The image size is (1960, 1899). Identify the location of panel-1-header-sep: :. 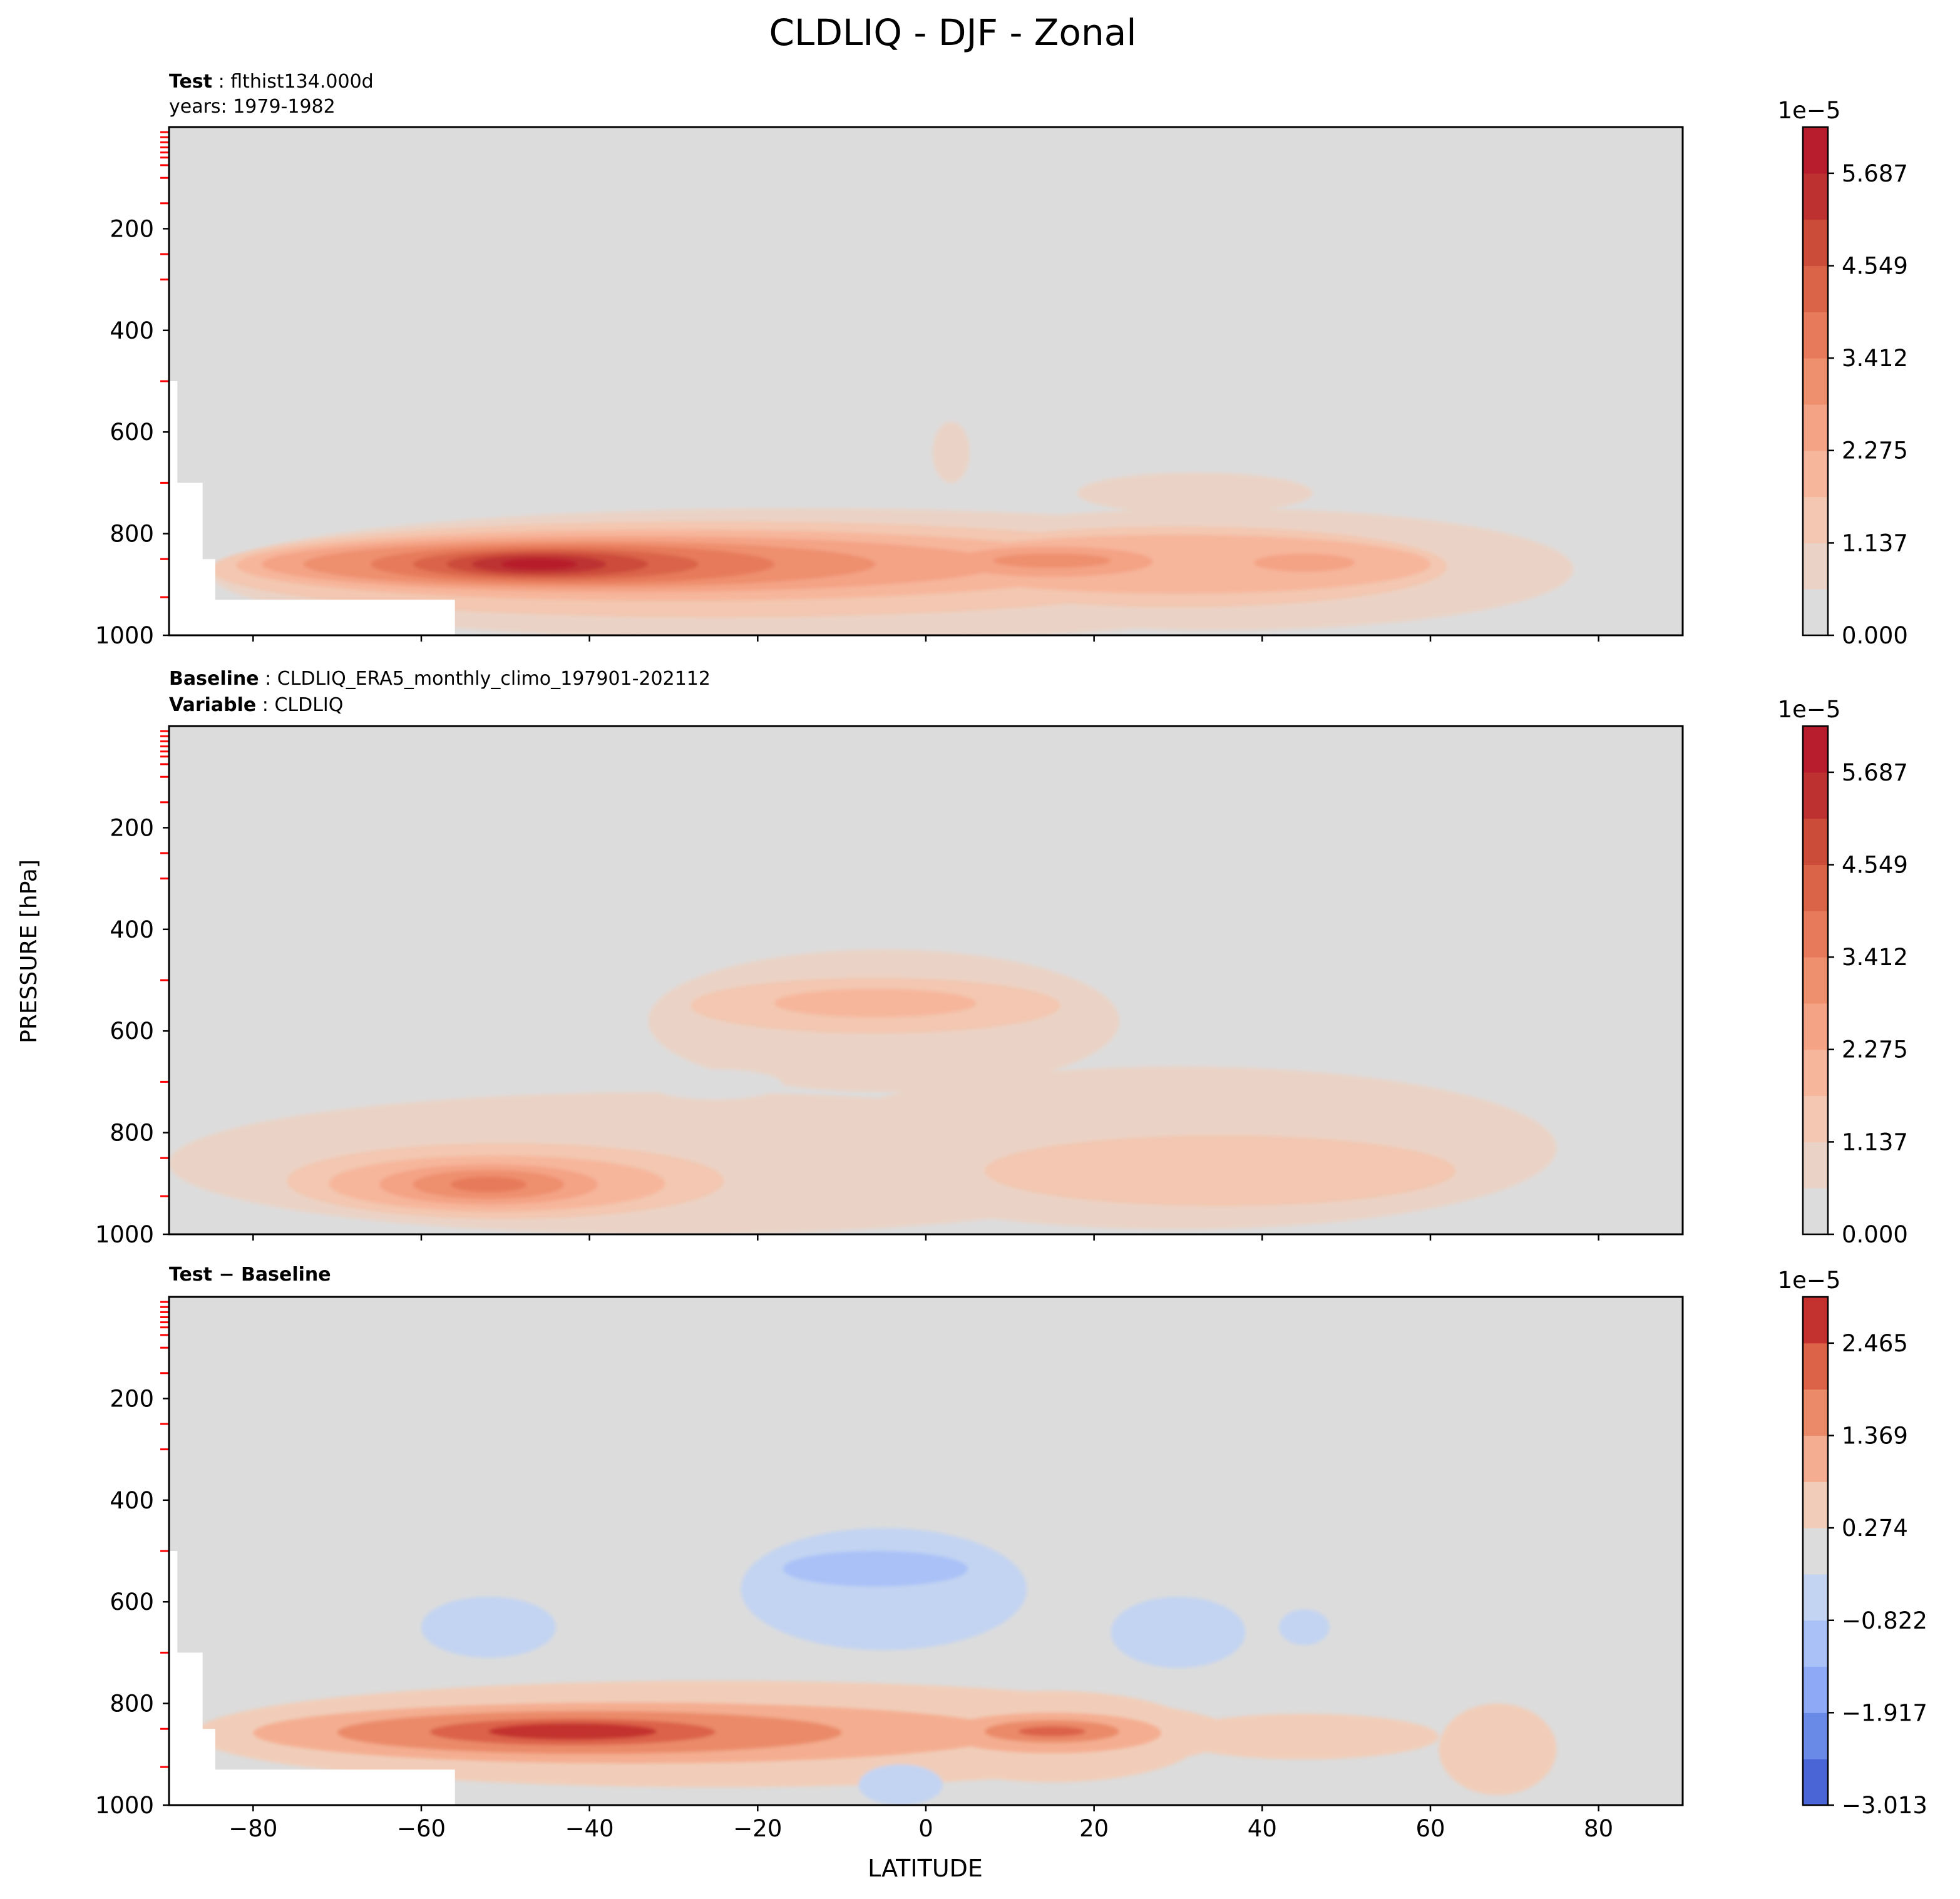
(221, 82).